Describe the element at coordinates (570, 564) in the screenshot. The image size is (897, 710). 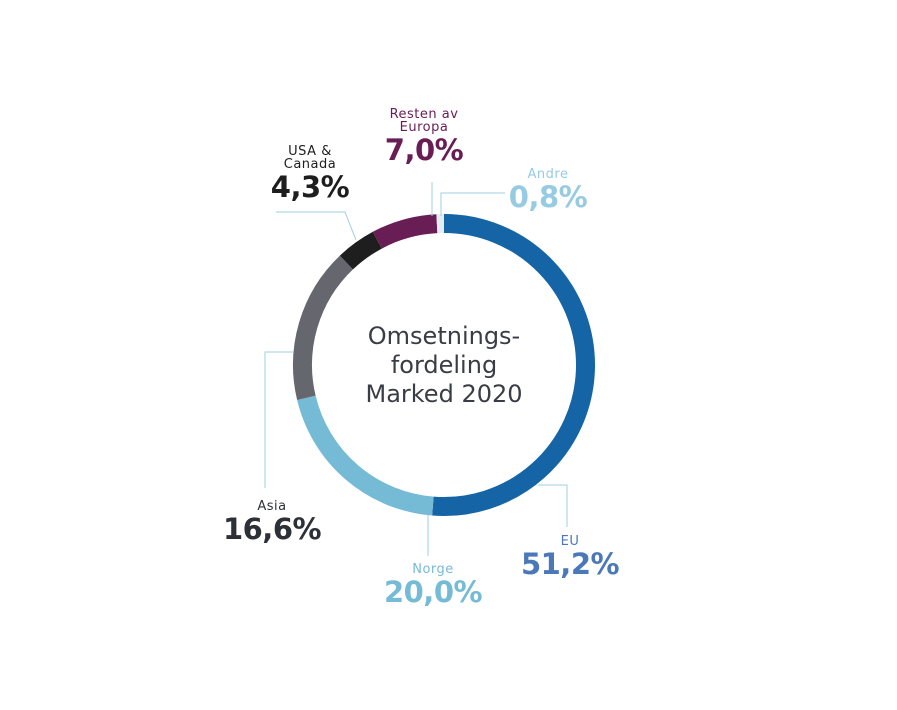
I see `slice-value: 51,2%` at that location.